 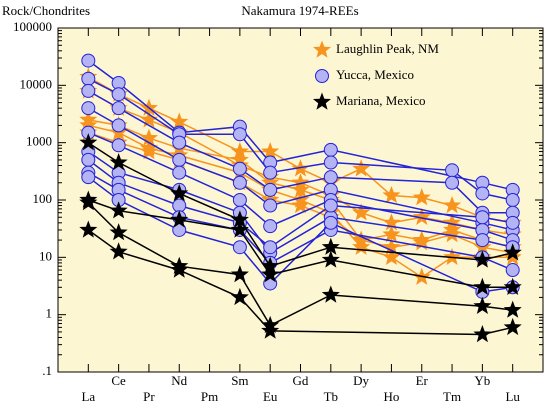 What do you see at coordinates (482, 380) in the screenshot?
I see `x-tick-label: Yb` at bounding box center [482, 380].